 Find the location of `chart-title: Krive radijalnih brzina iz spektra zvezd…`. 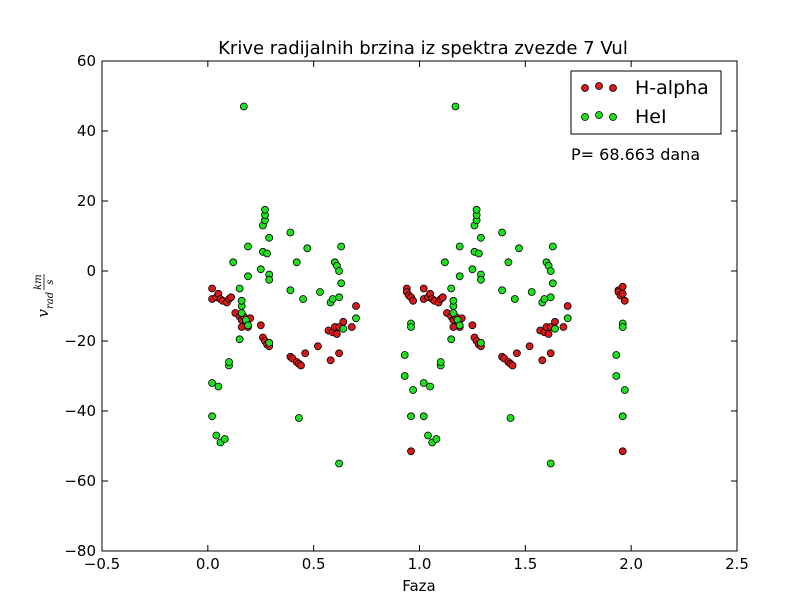

chart-title: Krive radijalnih brzina iz spektra zvezd… is located at coordinates (423, 48).